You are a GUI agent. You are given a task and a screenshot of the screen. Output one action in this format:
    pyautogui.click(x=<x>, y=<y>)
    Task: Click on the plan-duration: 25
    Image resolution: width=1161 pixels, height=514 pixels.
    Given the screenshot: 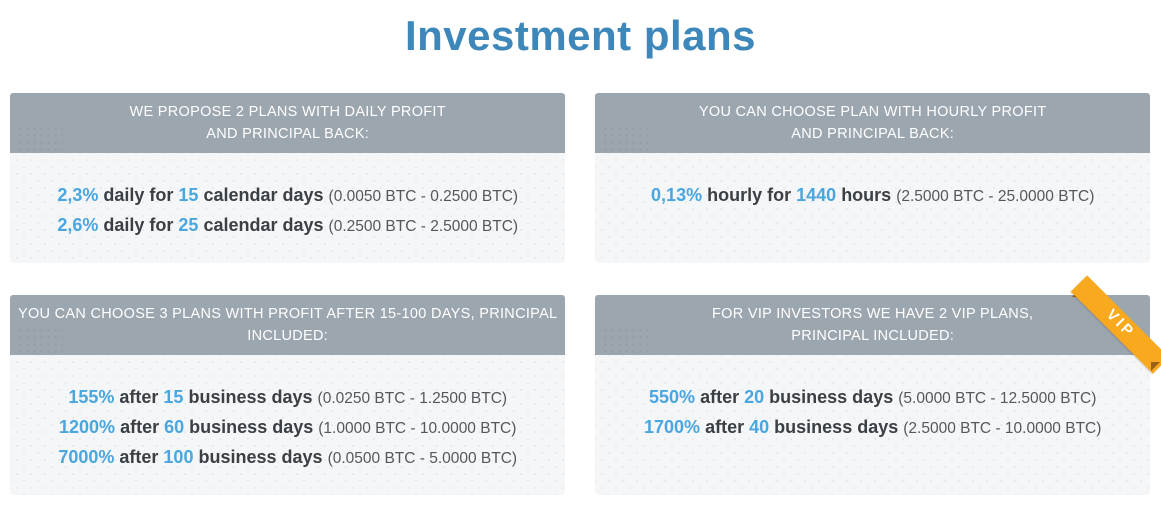 What is the action you would take?
    pyautogui.click(x=188, y=225)
    